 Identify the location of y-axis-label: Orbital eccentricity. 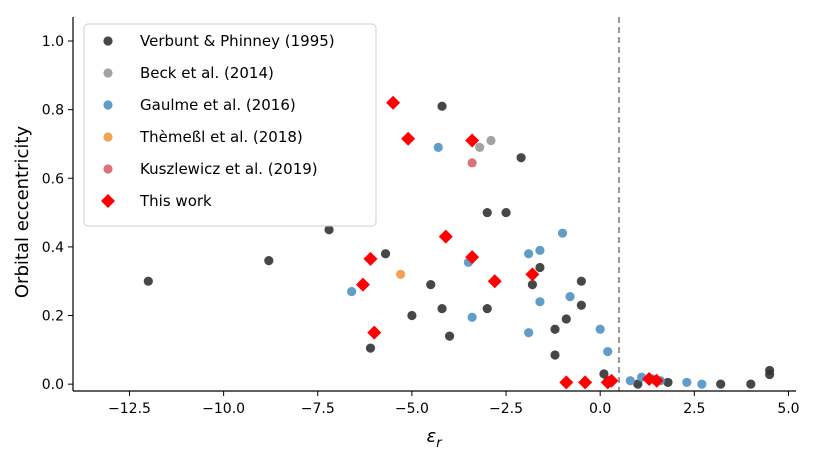
(22, 212).